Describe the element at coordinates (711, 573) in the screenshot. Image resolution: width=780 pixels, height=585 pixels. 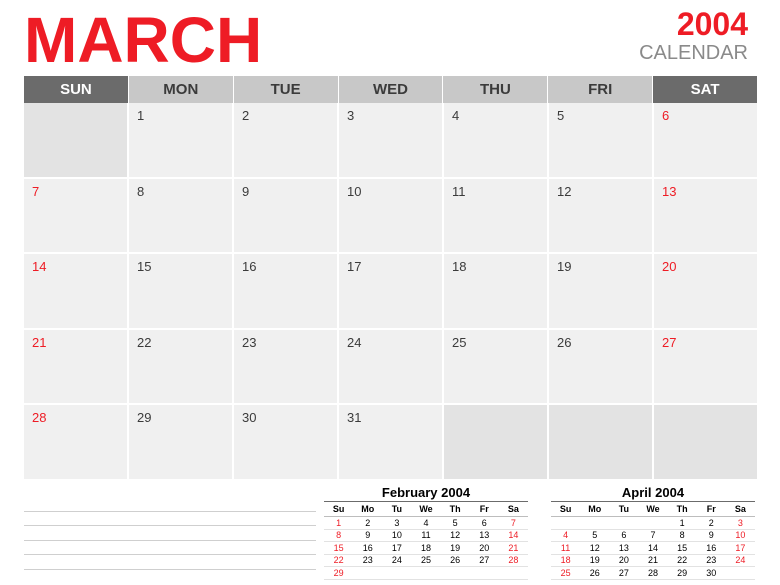
I see `mini-day: 30` at that location.